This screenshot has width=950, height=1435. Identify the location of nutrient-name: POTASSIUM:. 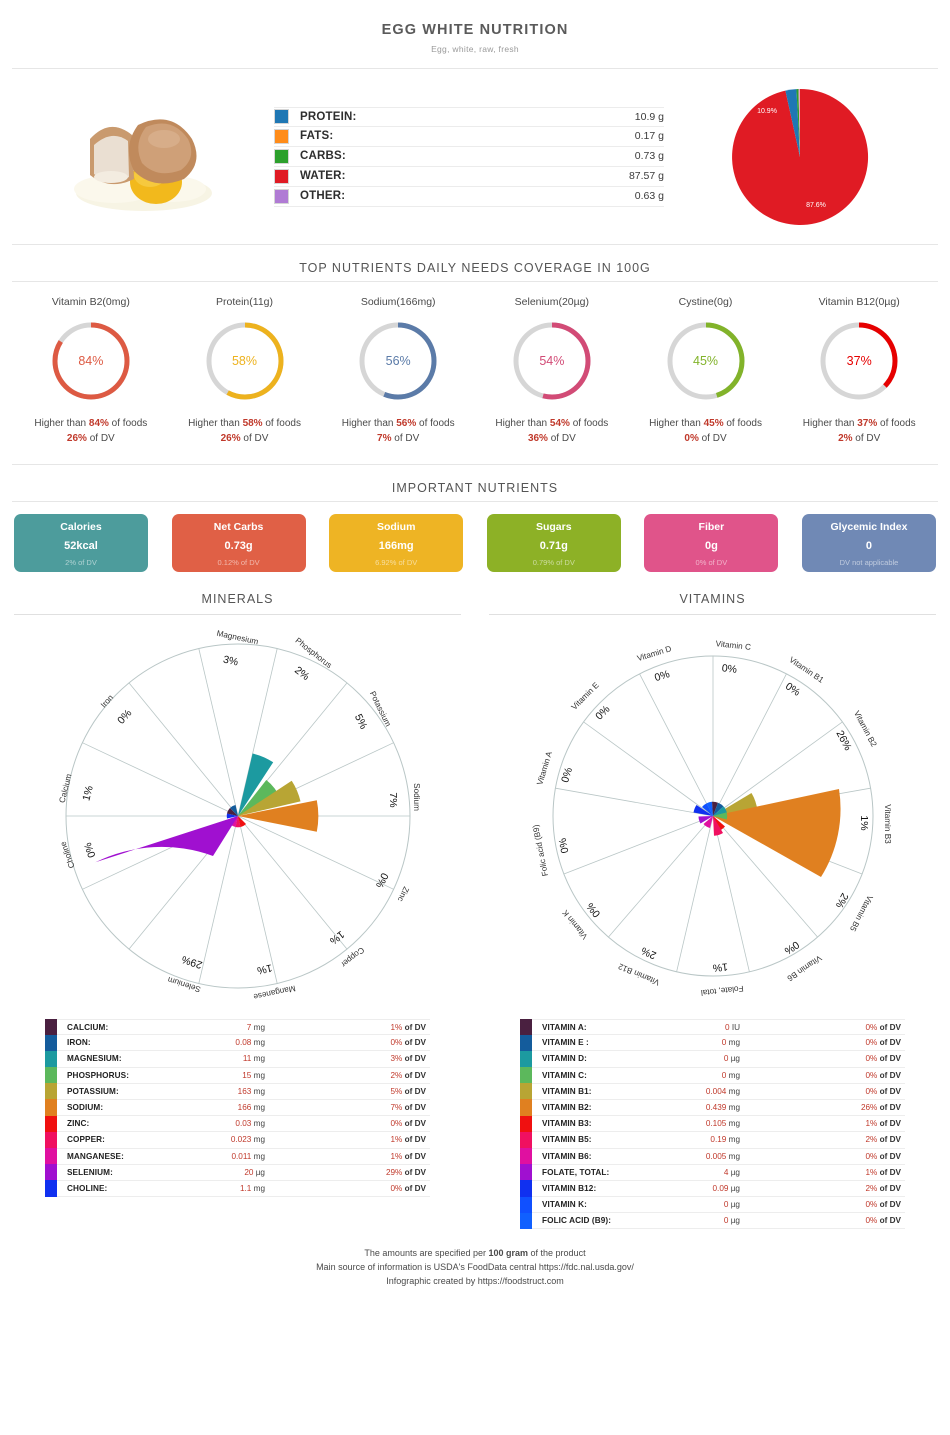
(93, 1091).